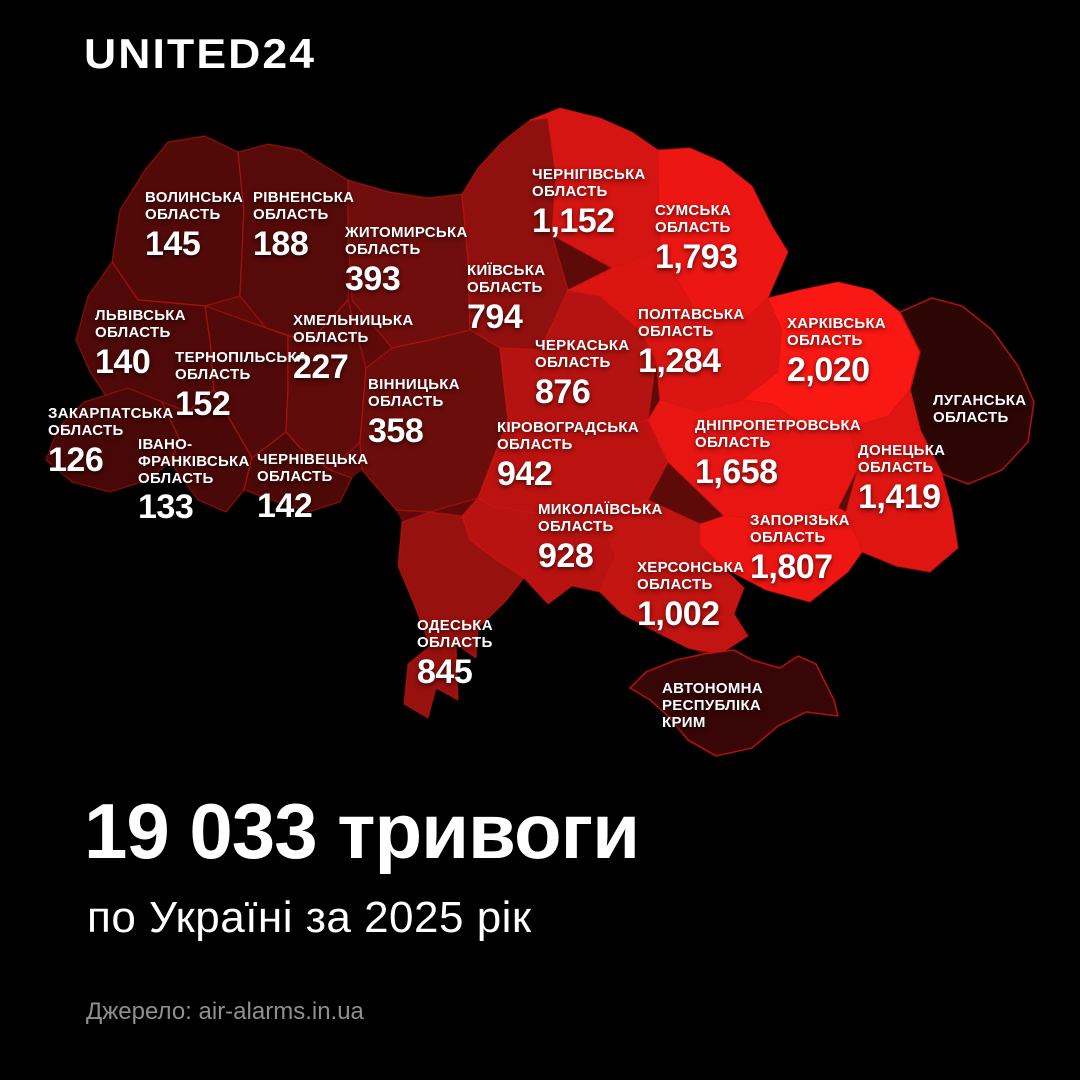 Image resolution: width=1080 pixels, height=1080 pixels. Describe the element at coordinates (967, 391) in the screenshot. I see `region-shape-luhansk` at that location.